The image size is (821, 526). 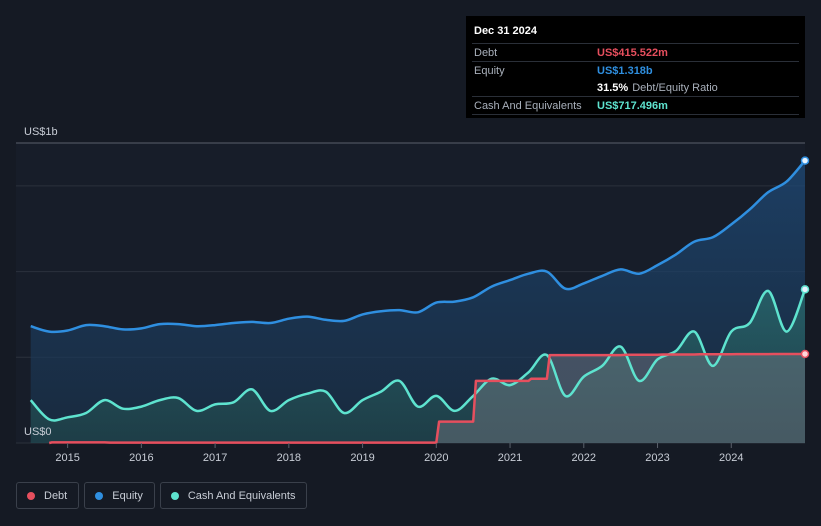 What do you see at coordinates (510, 458) in the screenshot?
I see `x-tick-label: 2021` at bounding box center [510, 458].